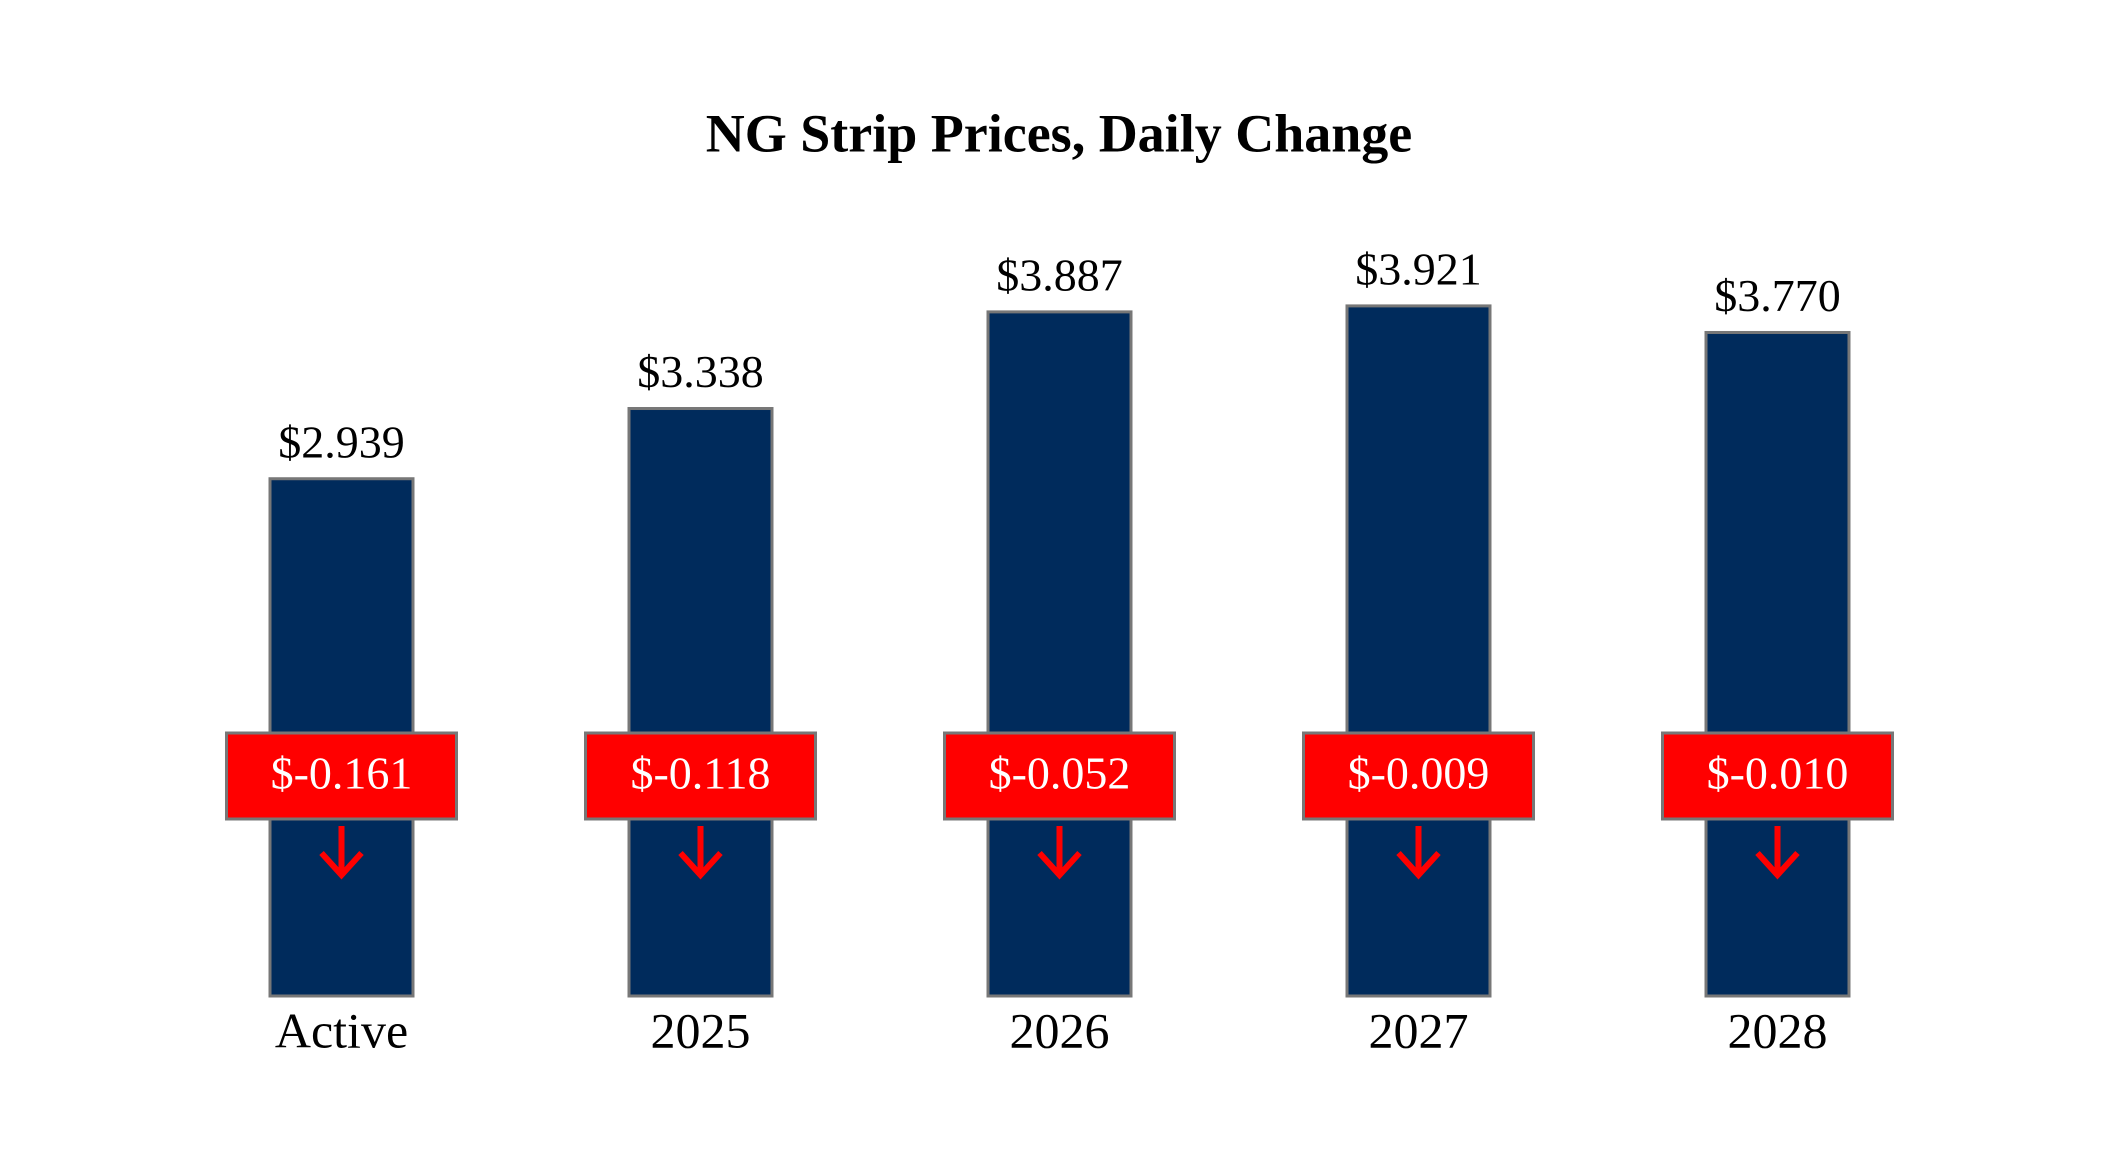  What do you see at coordinates (700, 371) in the screenshot?
I see `value-label: $3.338` at bounding box center [700, 371].